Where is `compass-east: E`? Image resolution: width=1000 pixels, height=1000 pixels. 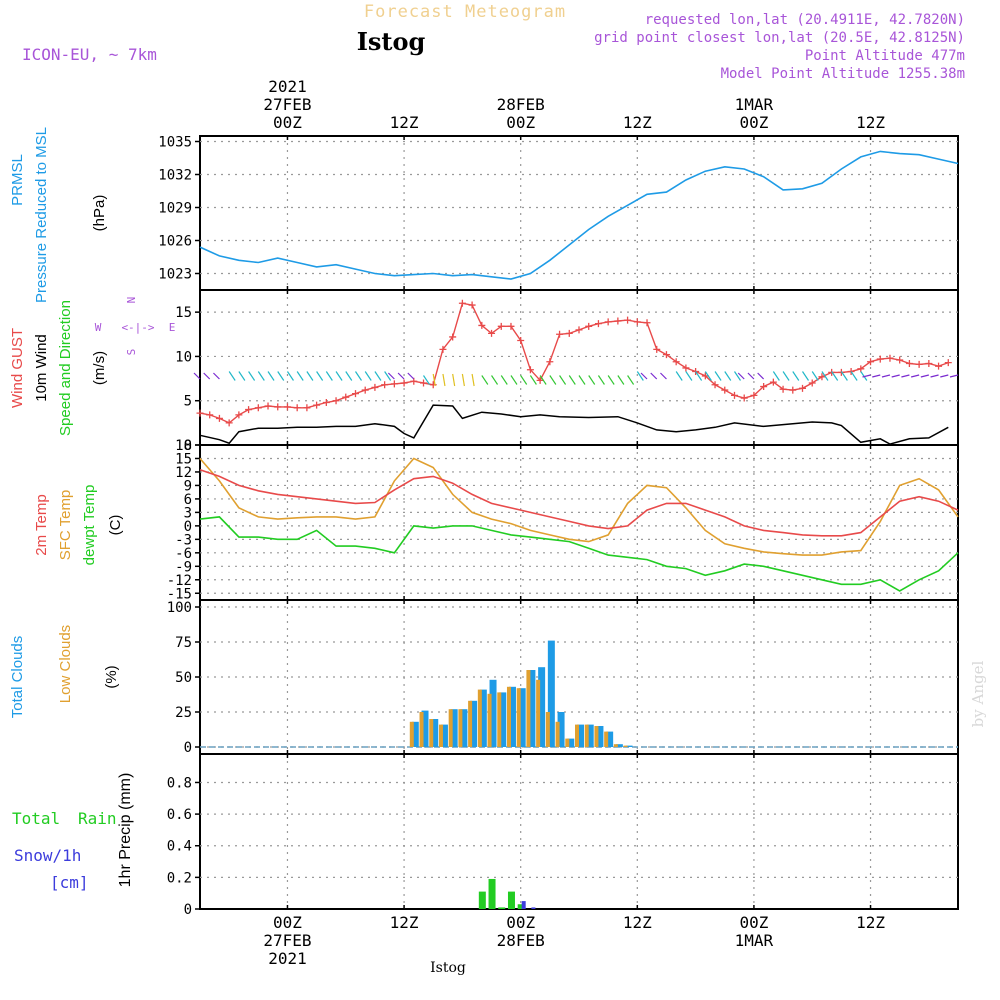
compass-east: E is located at coordinates (172, 327).